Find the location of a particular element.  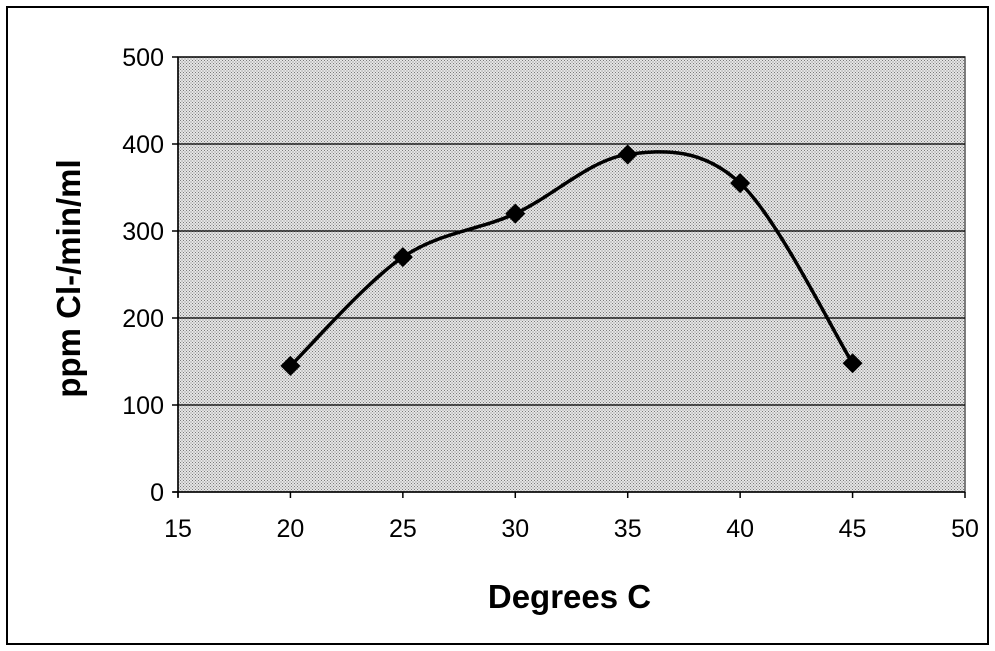

y-tick-label-1: 100 is located at coordinates (143, 406).